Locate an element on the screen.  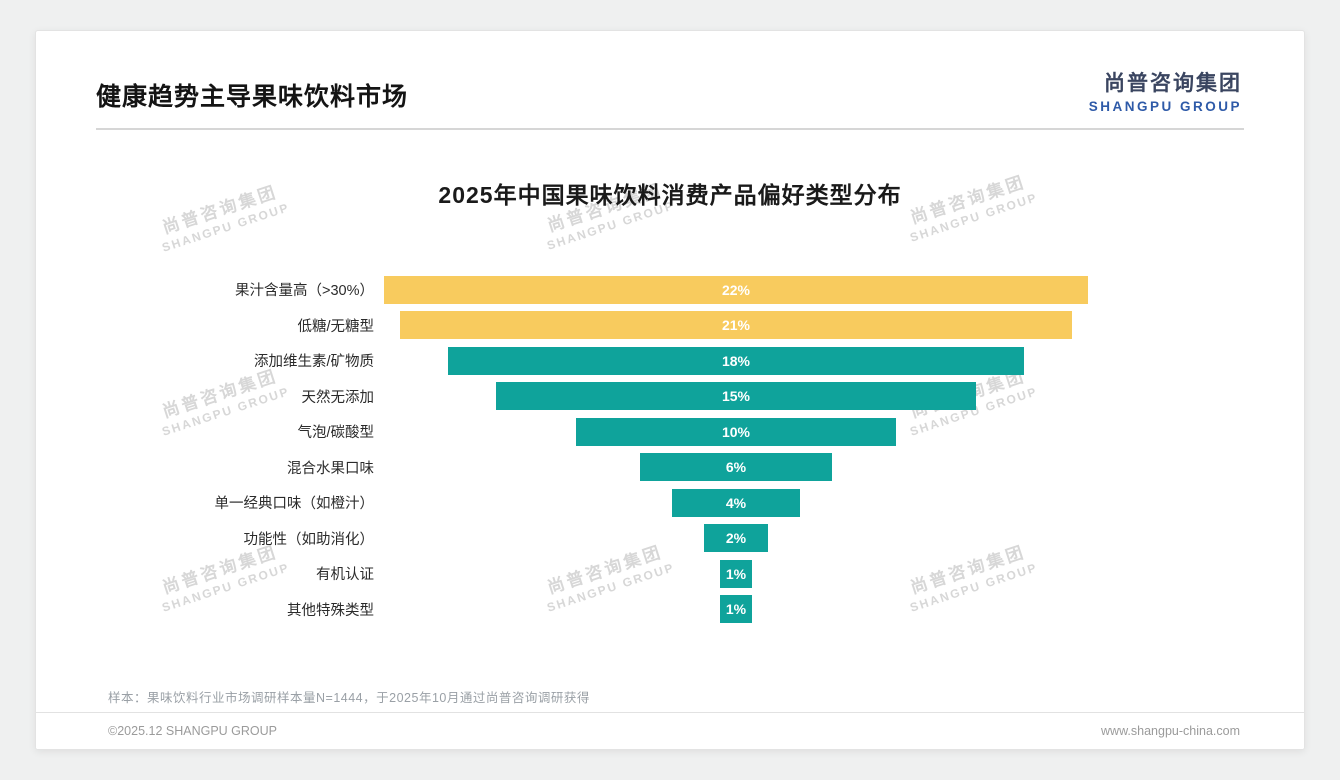
funnel-row: 低糖/无糖型 21% is located at coordinates (670, 326).